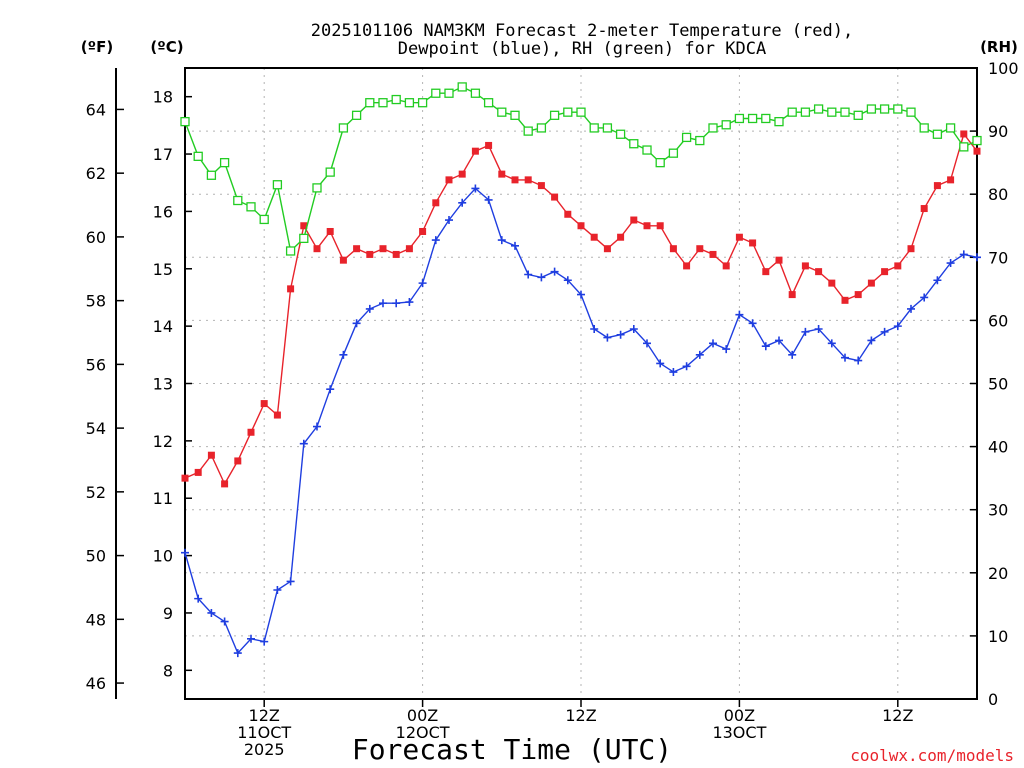  What do you see at coordinates (264, 749) in the screenshot?
I see `x-tick-label: 2025` at bounding box center [264, 749].